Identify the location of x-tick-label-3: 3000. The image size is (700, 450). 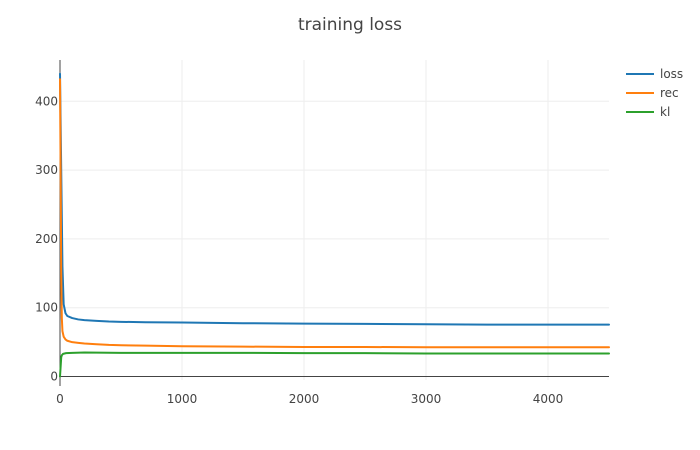
(426, 399).